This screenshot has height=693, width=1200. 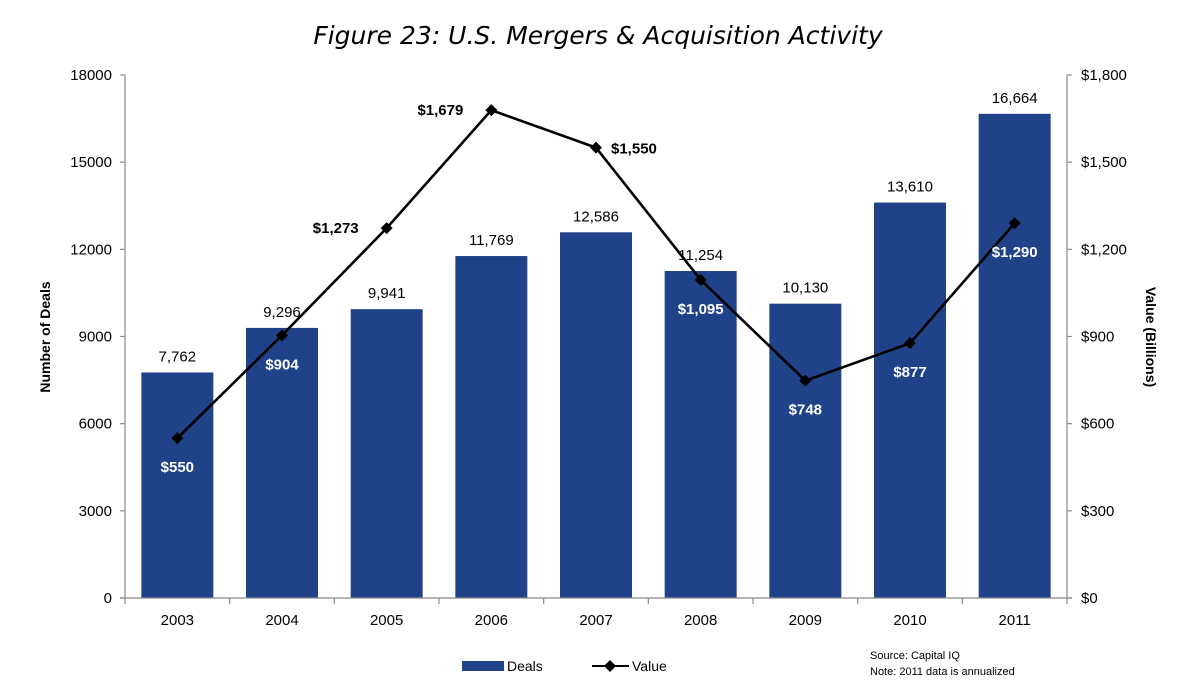 What do you see at coordinates (1097, 511) in the screenshot?
I see `right-tick-label: $300` at bounding box center [1097, 511].